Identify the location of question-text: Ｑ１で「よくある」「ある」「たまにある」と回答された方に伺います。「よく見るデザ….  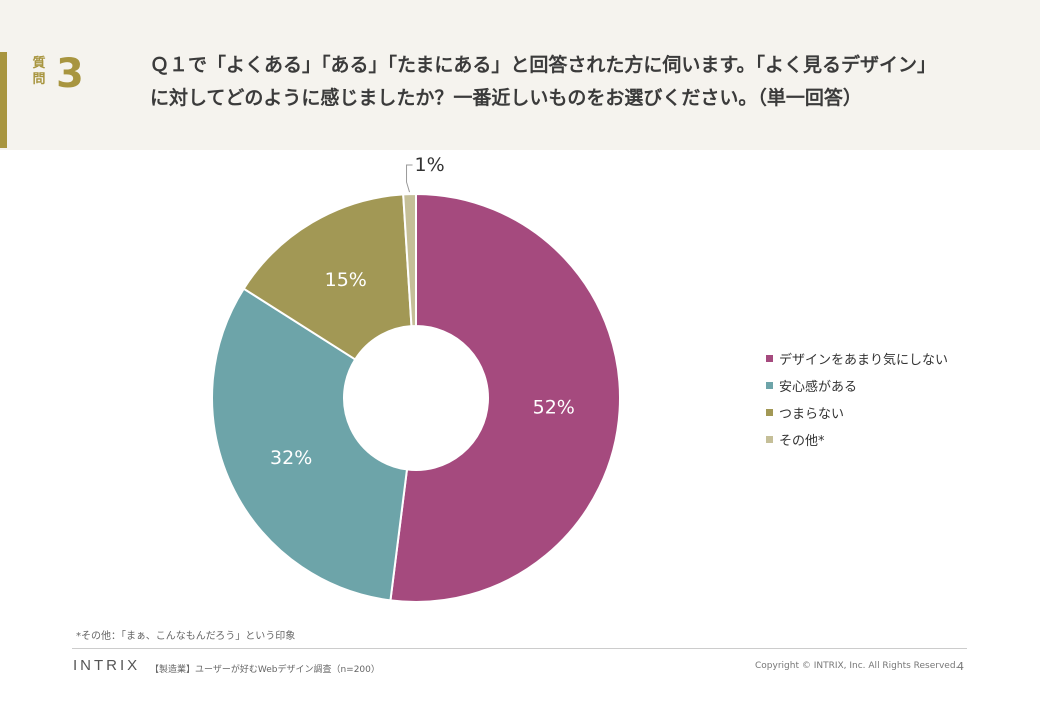
(590, 82).